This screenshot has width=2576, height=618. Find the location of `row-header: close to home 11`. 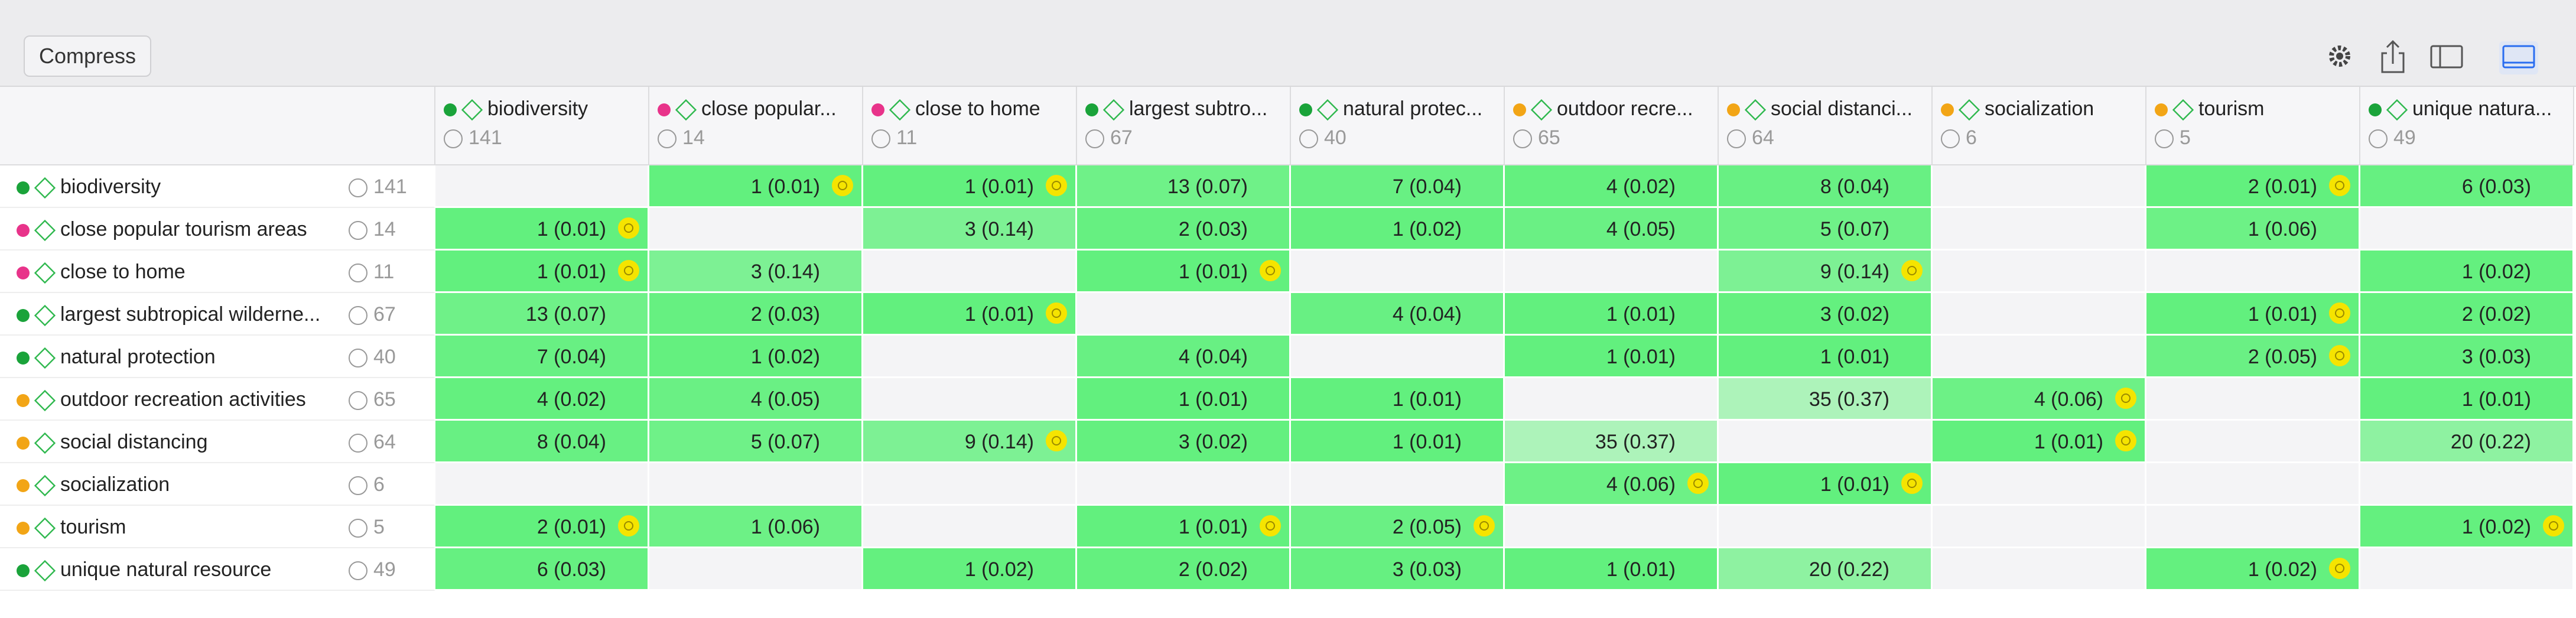

row-header: close to home 11 is located at coordinates (217, 272).